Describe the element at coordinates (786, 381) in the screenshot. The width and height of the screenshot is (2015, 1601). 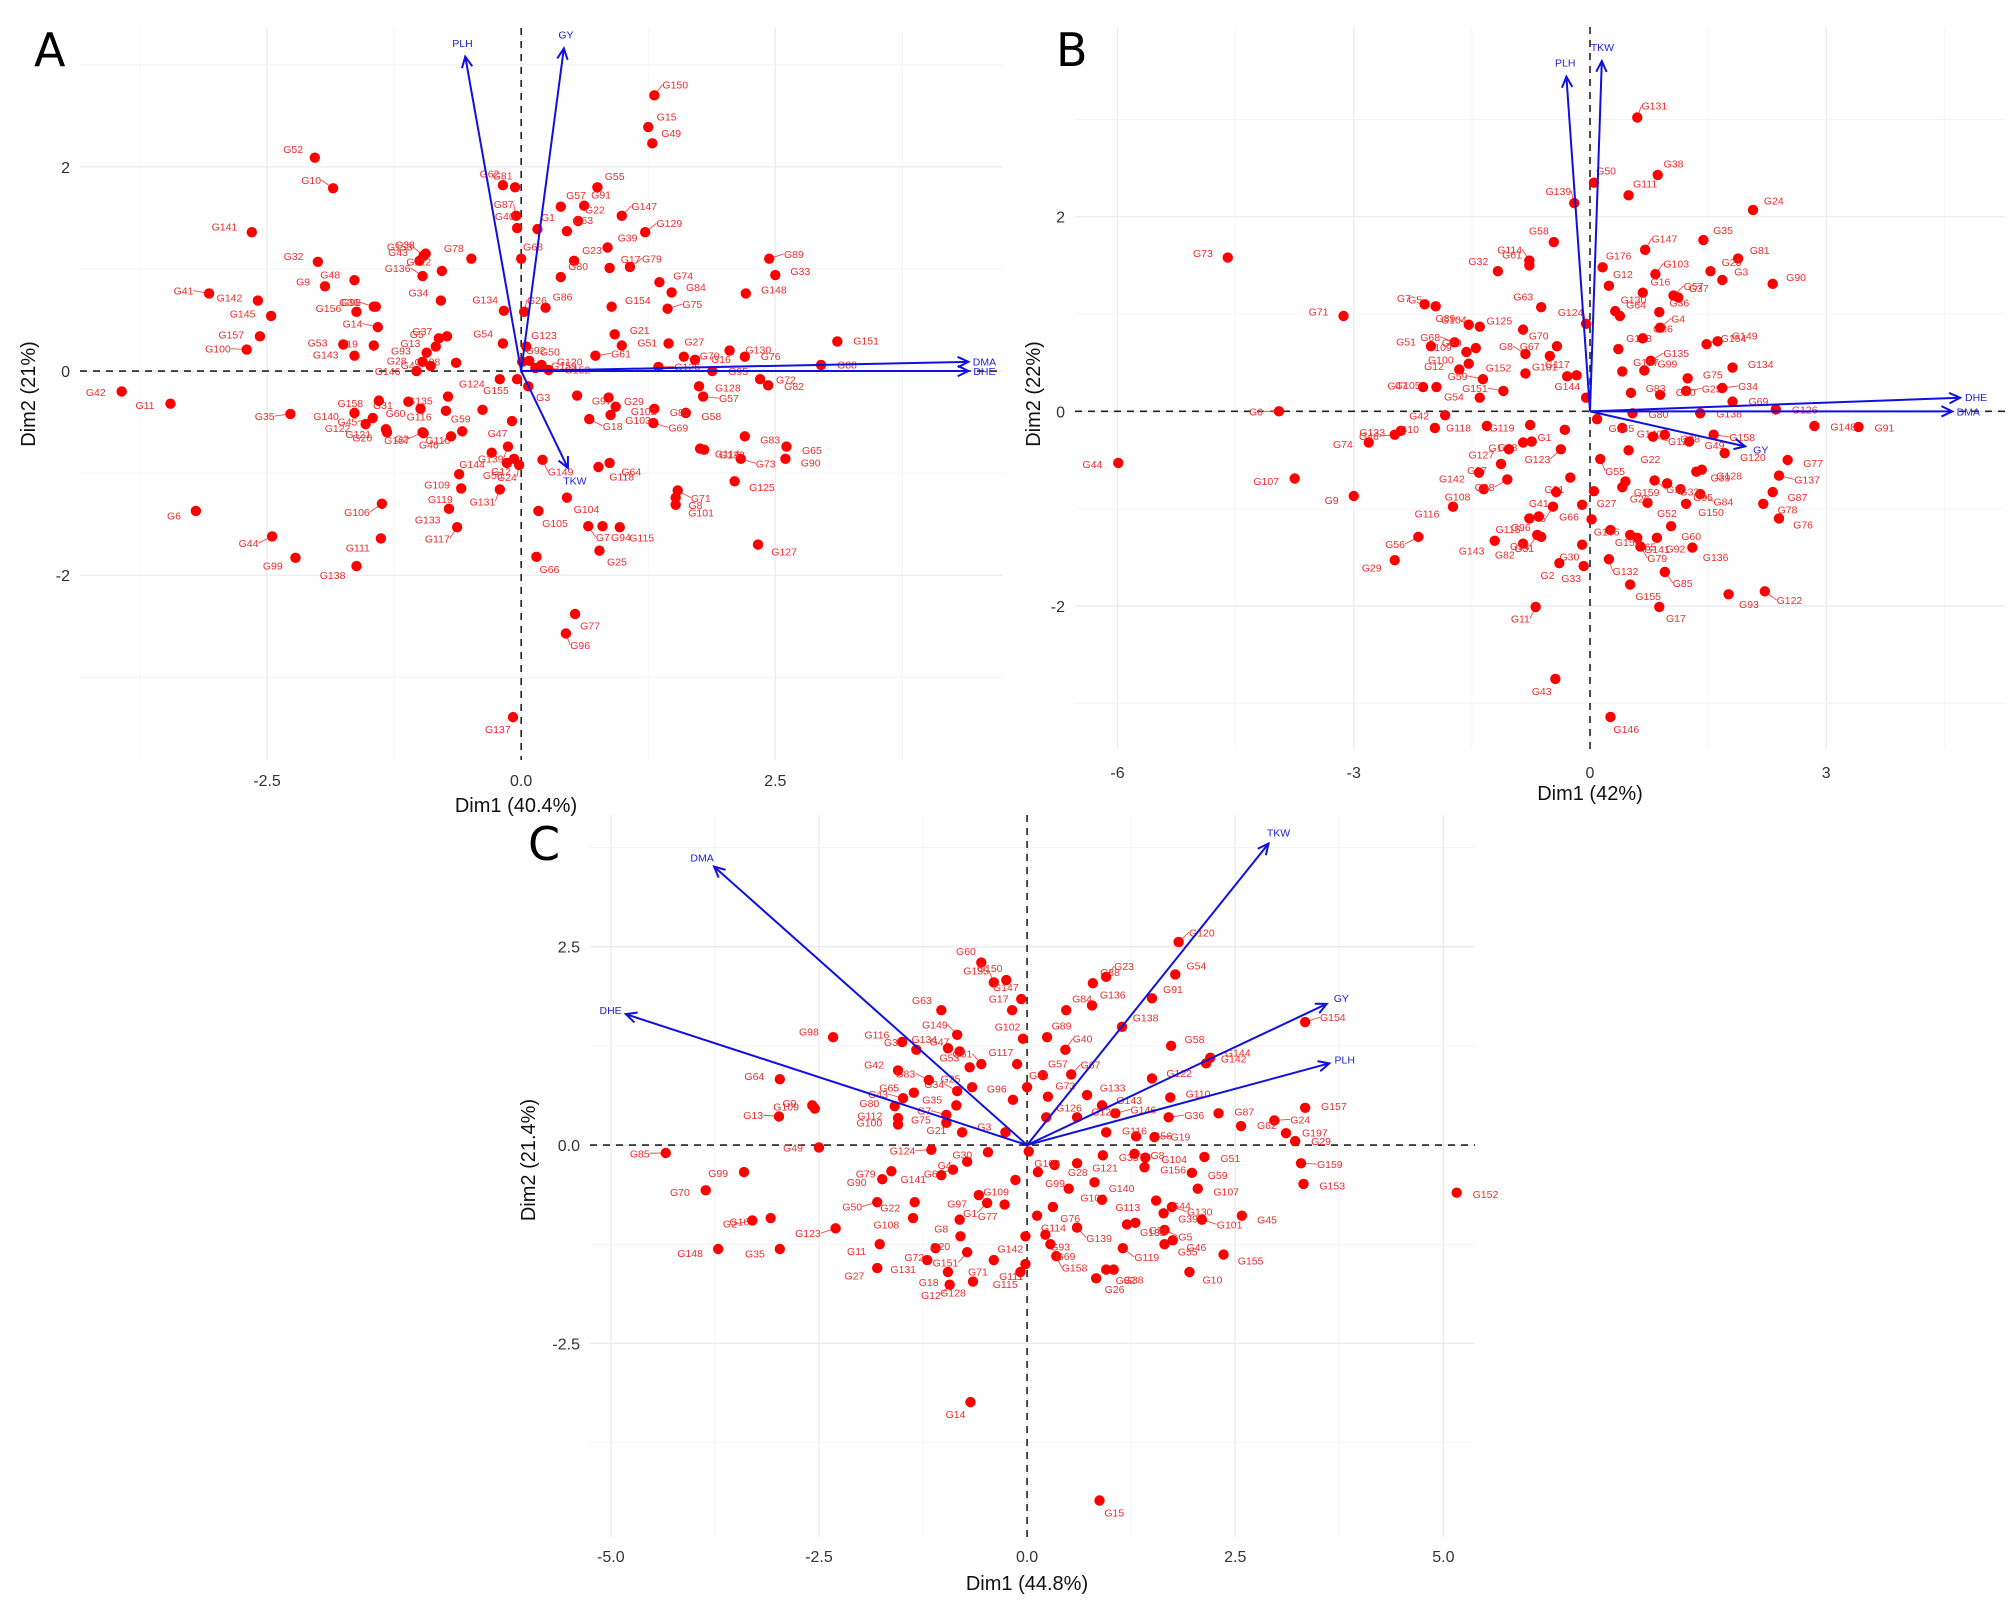
I see `point-label: G72` at that location.